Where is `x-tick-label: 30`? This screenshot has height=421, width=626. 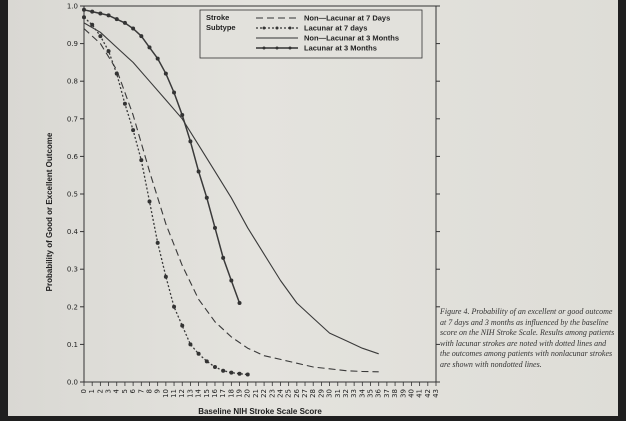 x-tick-label: 30 is located at coordinates (330, 393).